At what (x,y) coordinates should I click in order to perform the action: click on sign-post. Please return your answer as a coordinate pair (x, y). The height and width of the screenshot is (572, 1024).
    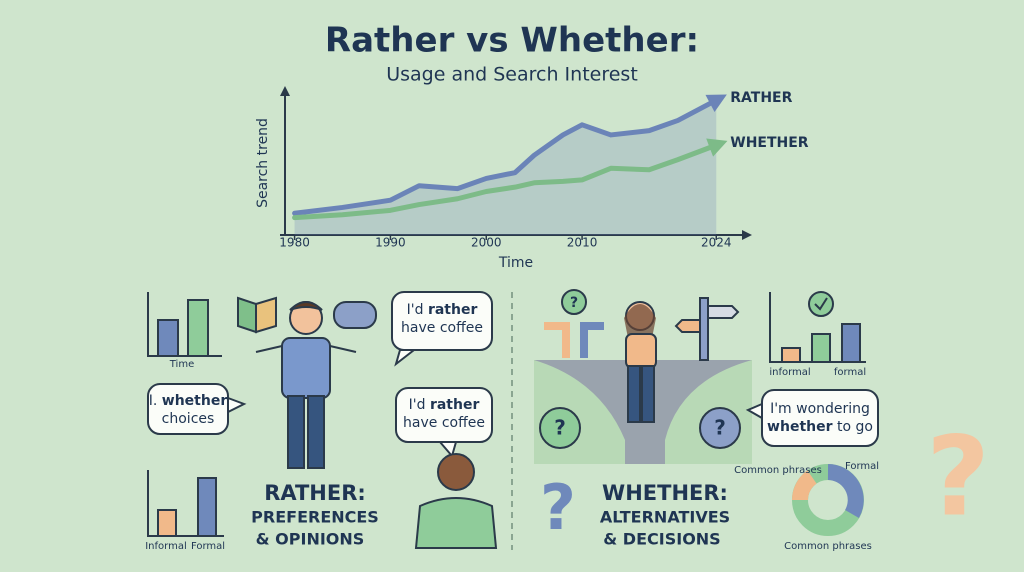
    Looking at the image, I should click on (704, 329).